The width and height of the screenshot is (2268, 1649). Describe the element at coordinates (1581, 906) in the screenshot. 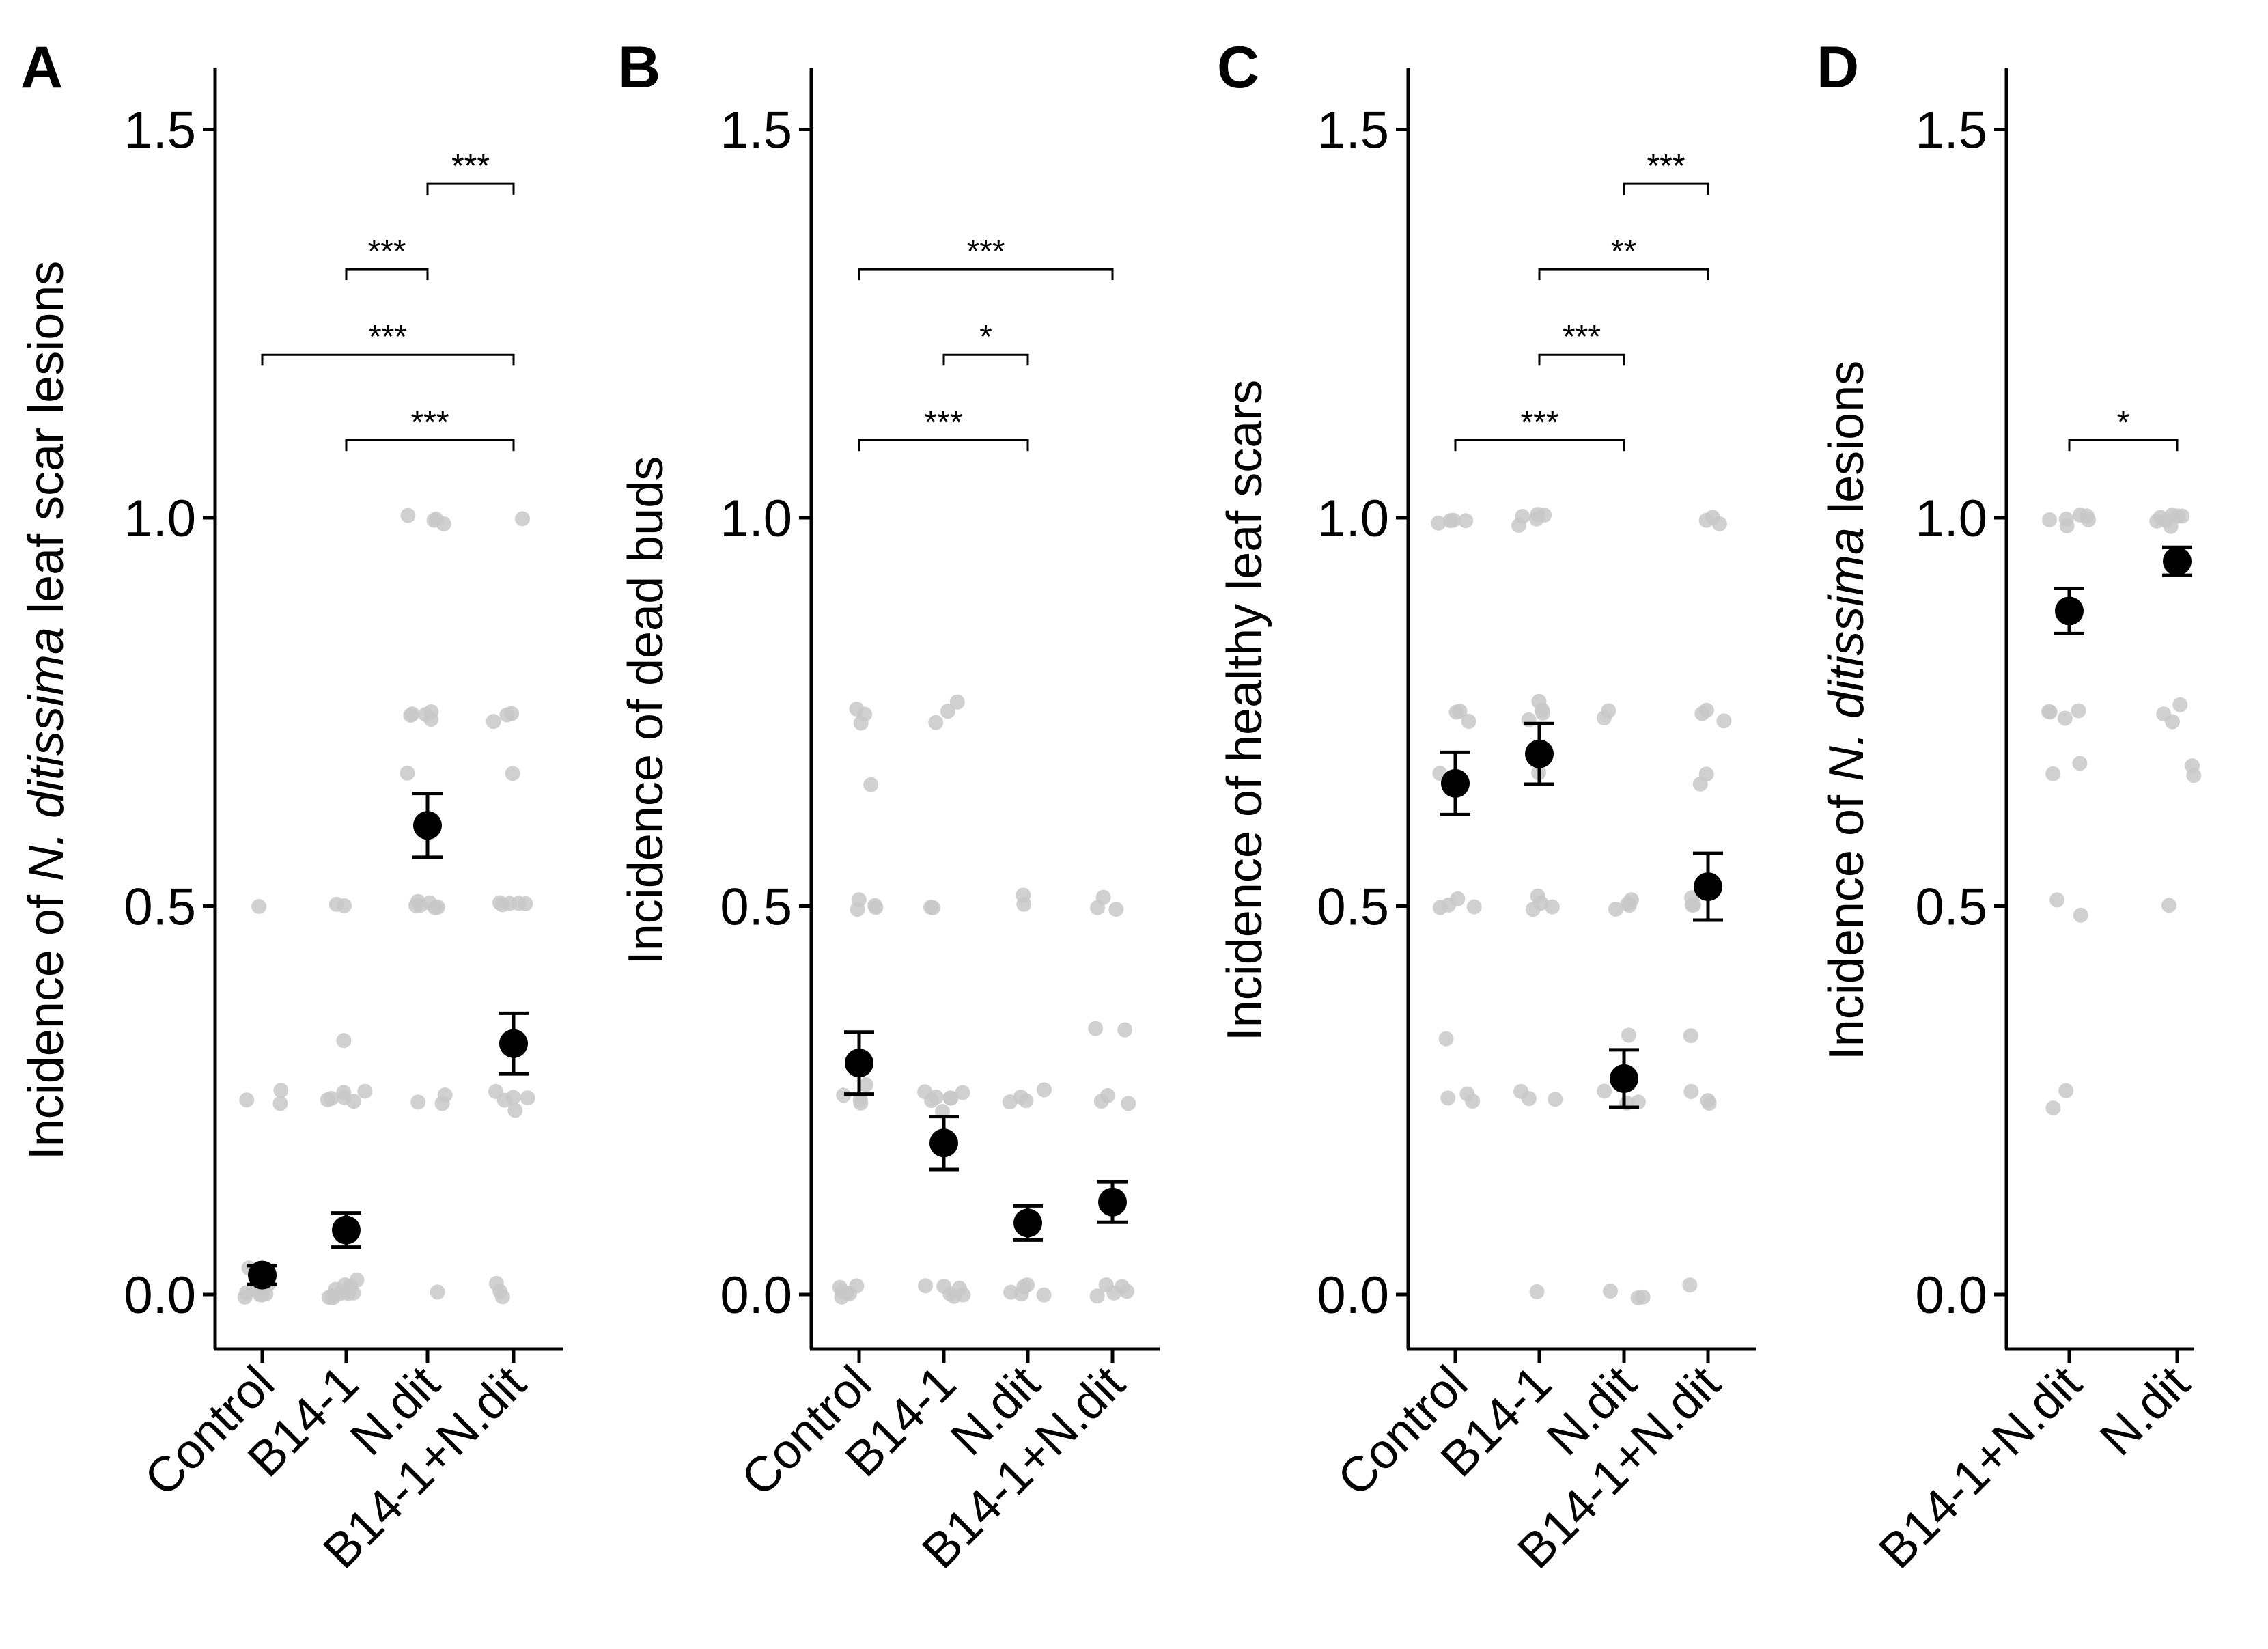

I see `raw-points-group` at that location.